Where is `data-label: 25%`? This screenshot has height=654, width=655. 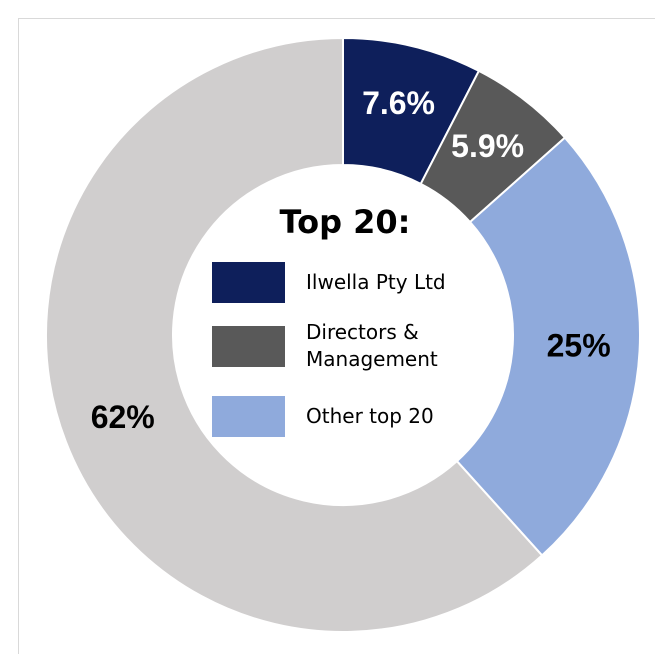 data-label: 25% is located at coordinates (579, 345).